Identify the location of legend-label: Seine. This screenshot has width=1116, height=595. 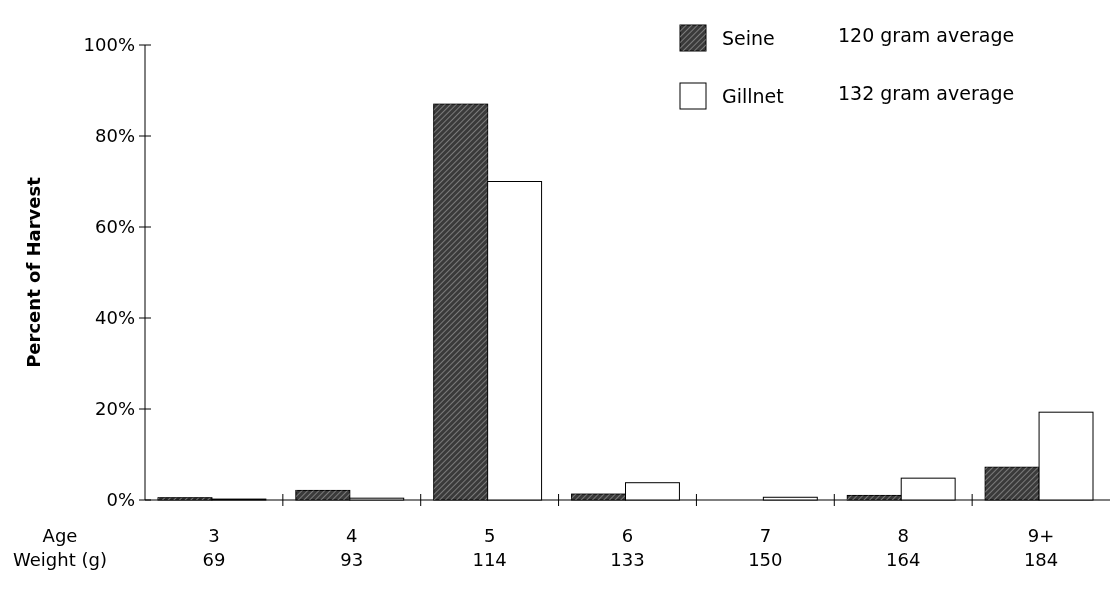
(748, 37).